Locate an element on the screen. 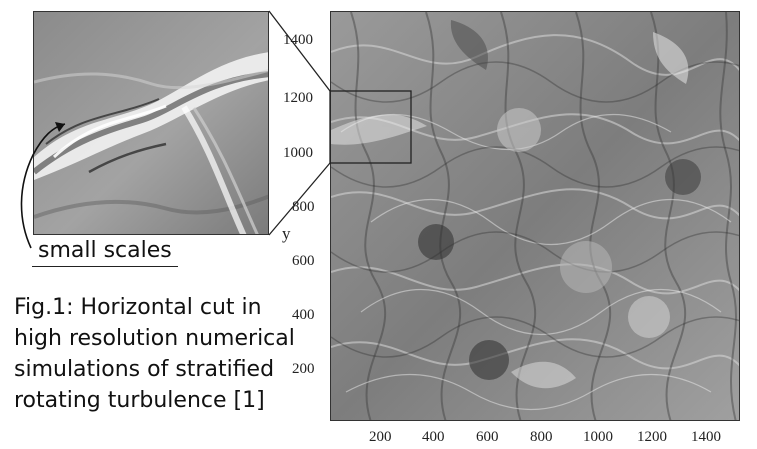  x-tick-1200: 1200 is located at coordinates (652, 437).